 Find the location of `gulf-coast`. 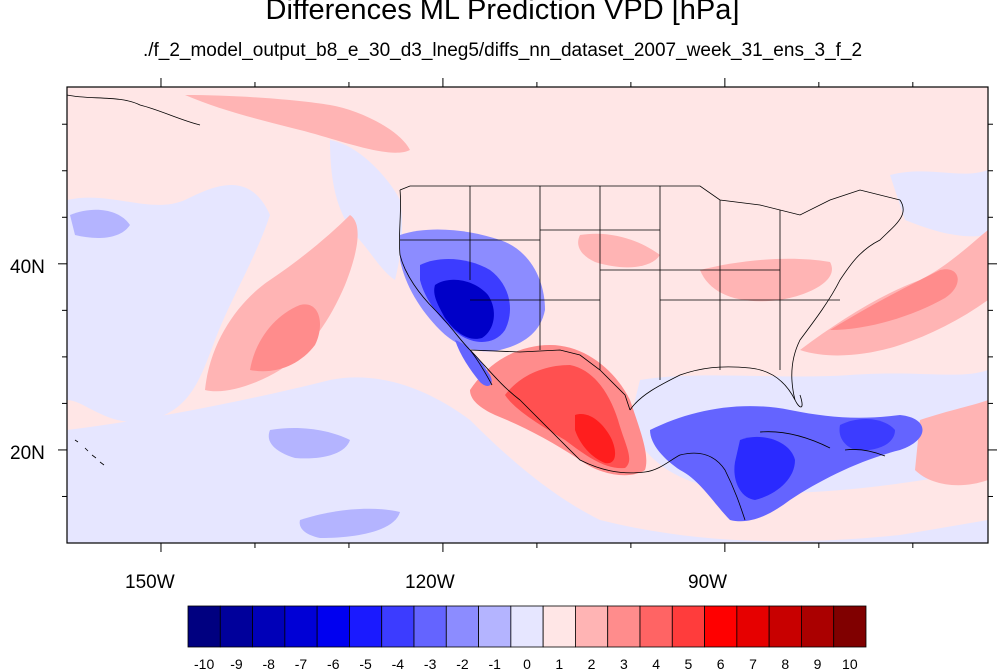

gulf-coast is located at coordinates (712, 388).